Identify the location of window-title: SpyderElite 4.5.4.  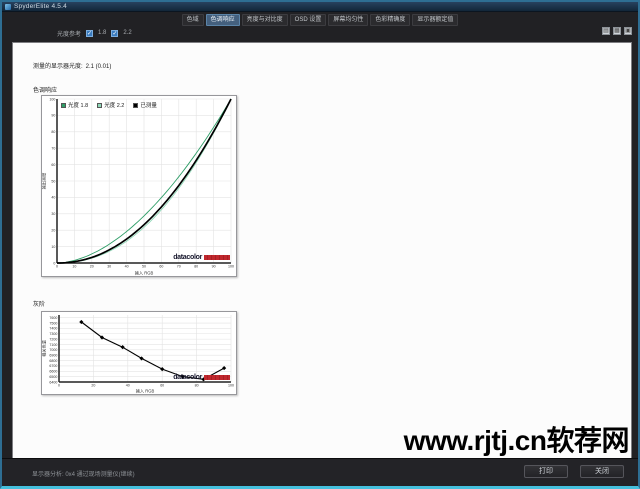
(40, 6).